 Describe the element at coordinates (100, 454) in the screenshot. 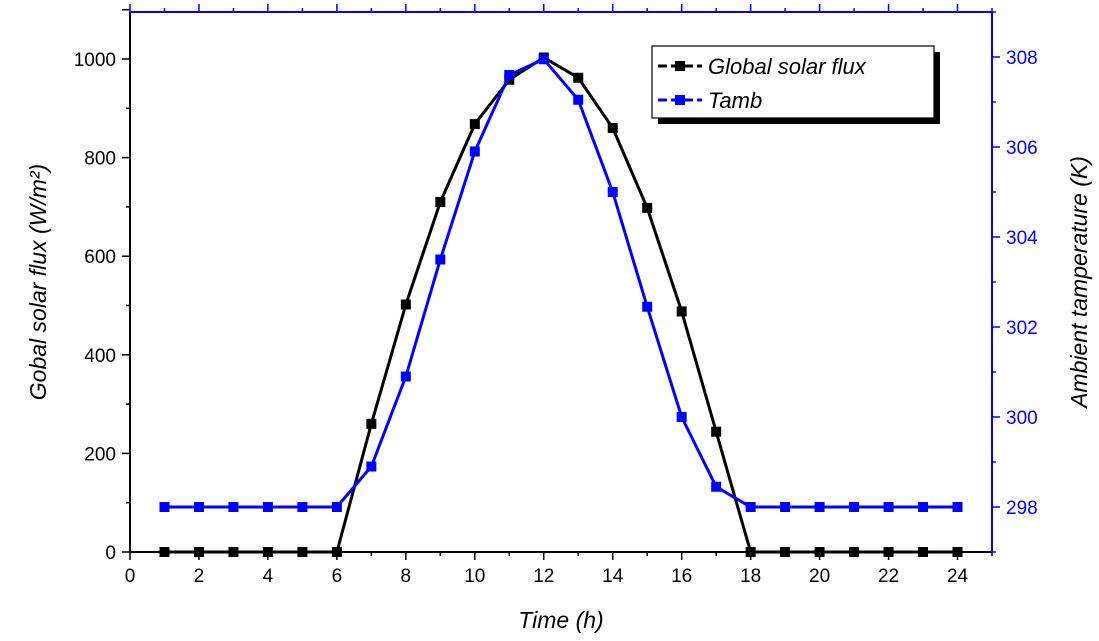

I see `y-left-tick-label: 200` at that location.